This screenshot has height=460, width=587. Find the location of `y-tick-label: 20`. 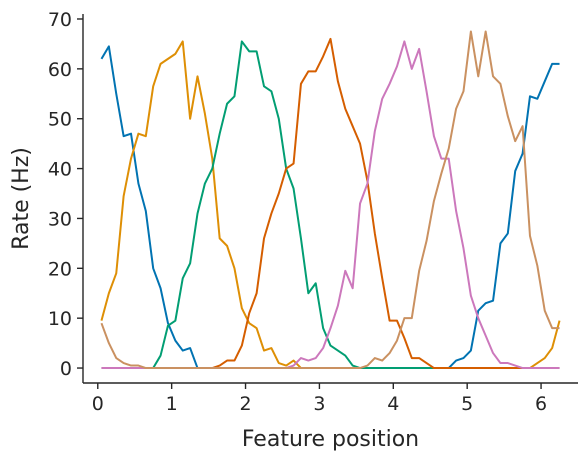

y-tick-label: 20 is located at coordinates (60, 269).